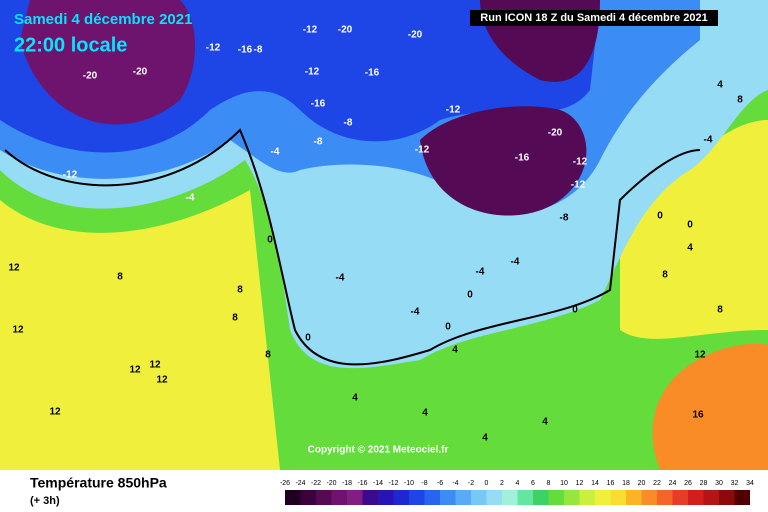  I want to click on scale-tick-label: 20, so click(642, 483).